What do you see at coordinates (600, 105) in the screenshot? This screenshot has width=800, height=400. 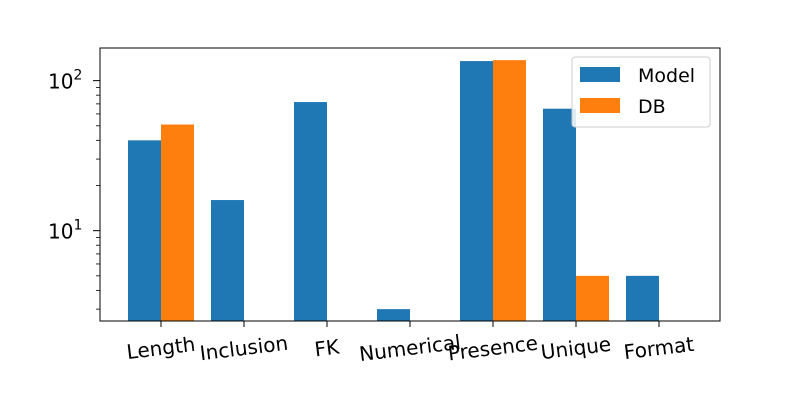 I see `legend-swatch-db` at bounding box center [600, 105].